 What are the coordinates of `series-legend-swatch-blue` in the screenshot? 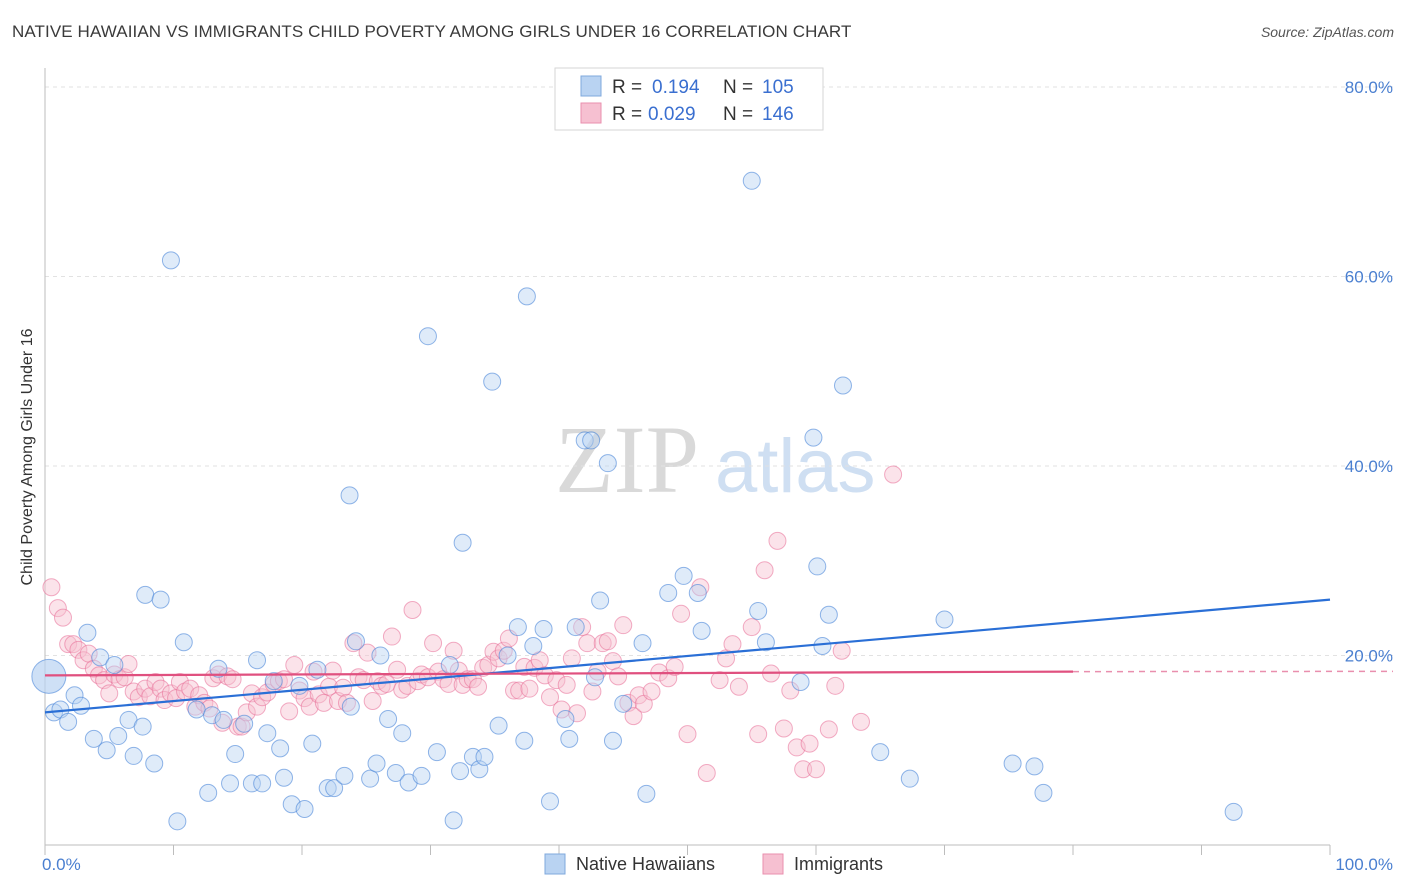 It's located at (555, 864).